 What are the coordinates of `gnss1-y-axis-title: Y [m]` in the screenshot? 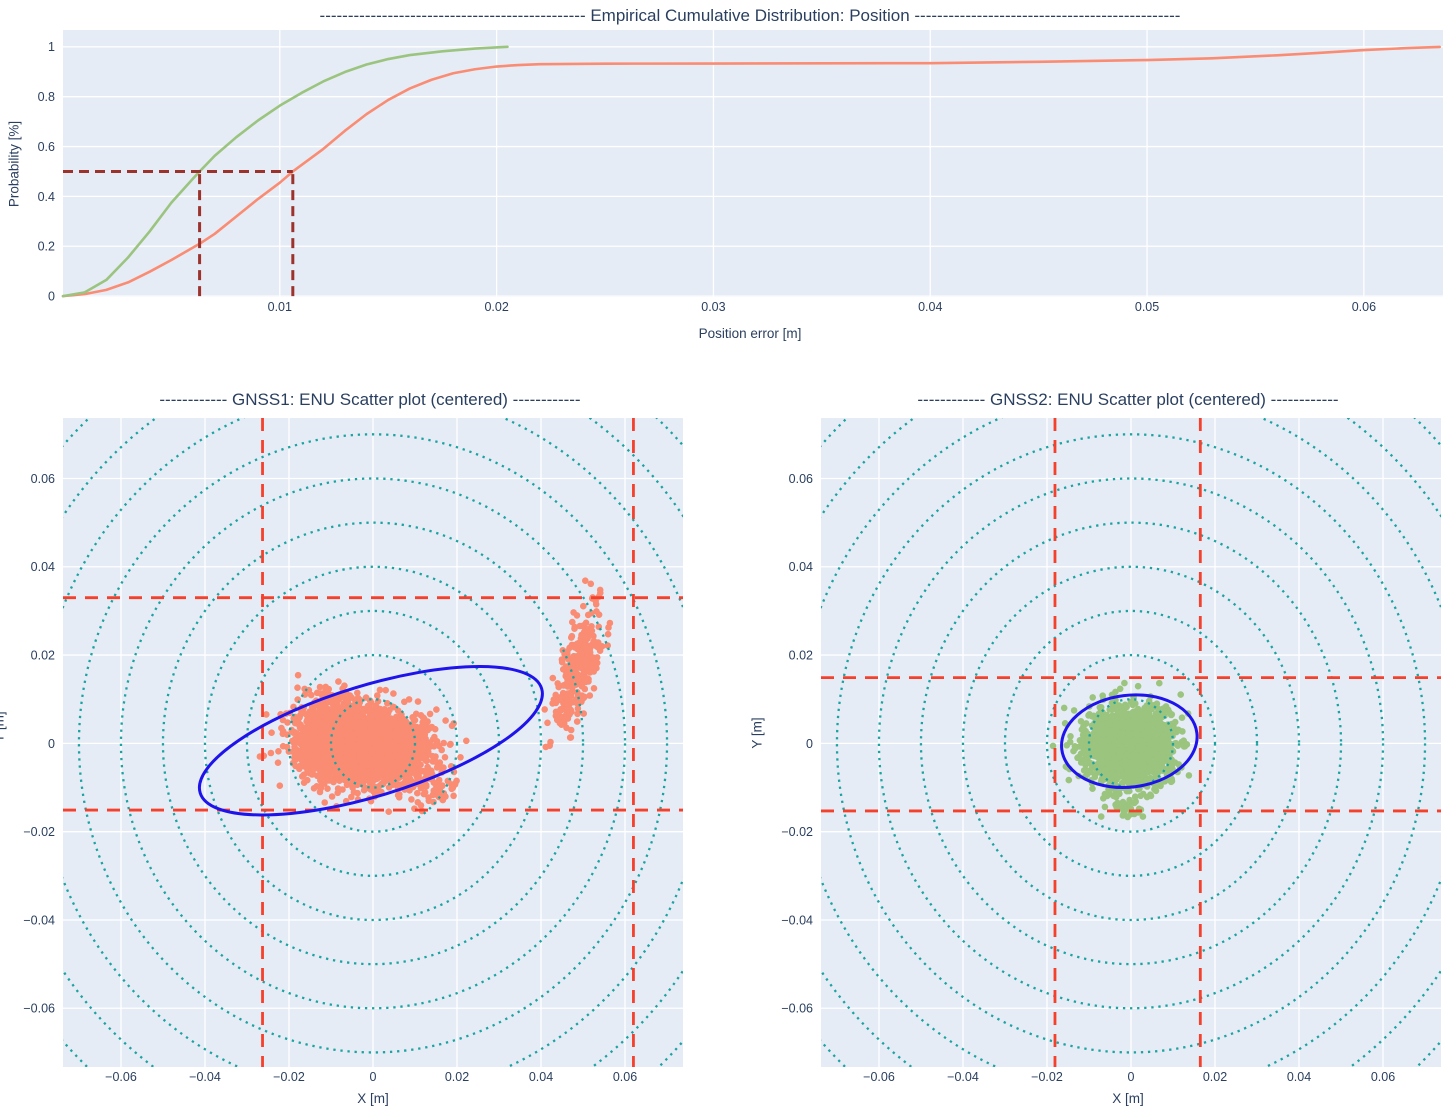 It's located at (3, 726).